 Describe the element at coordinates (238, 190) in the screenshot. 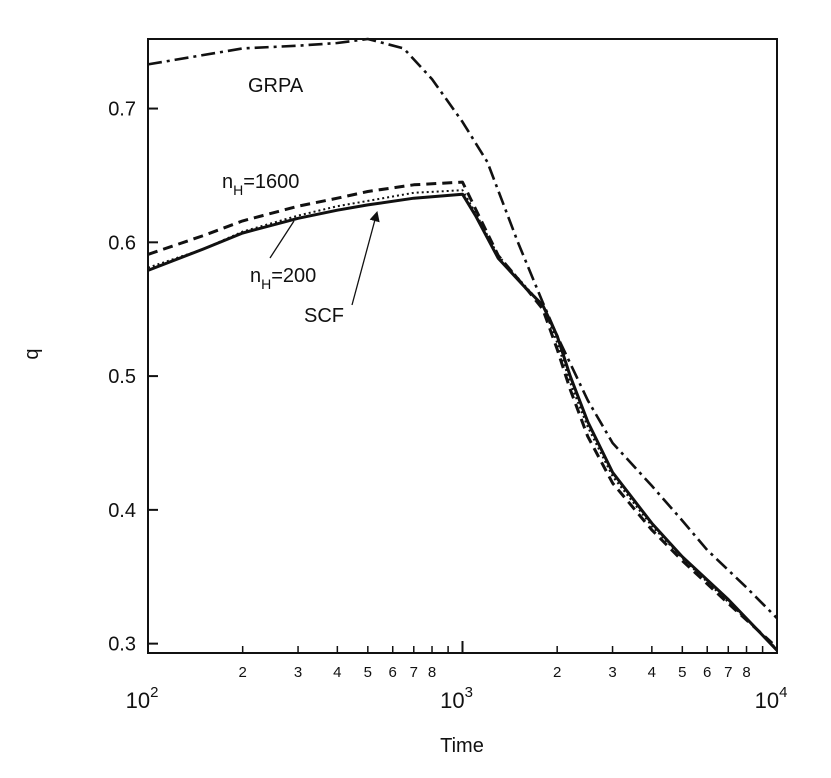

I see `annotation-nh1600-sub: H` at that location.